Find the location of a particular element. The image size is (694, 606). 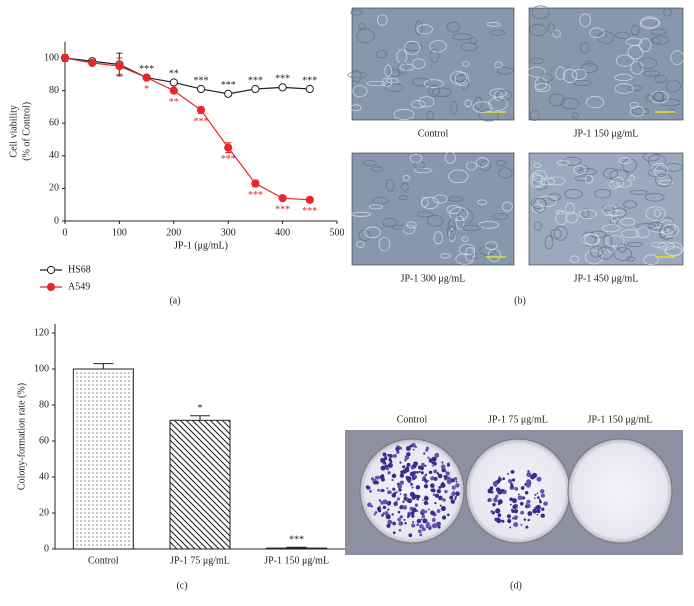

significance-label: ** is located at coordinates (174, 74).